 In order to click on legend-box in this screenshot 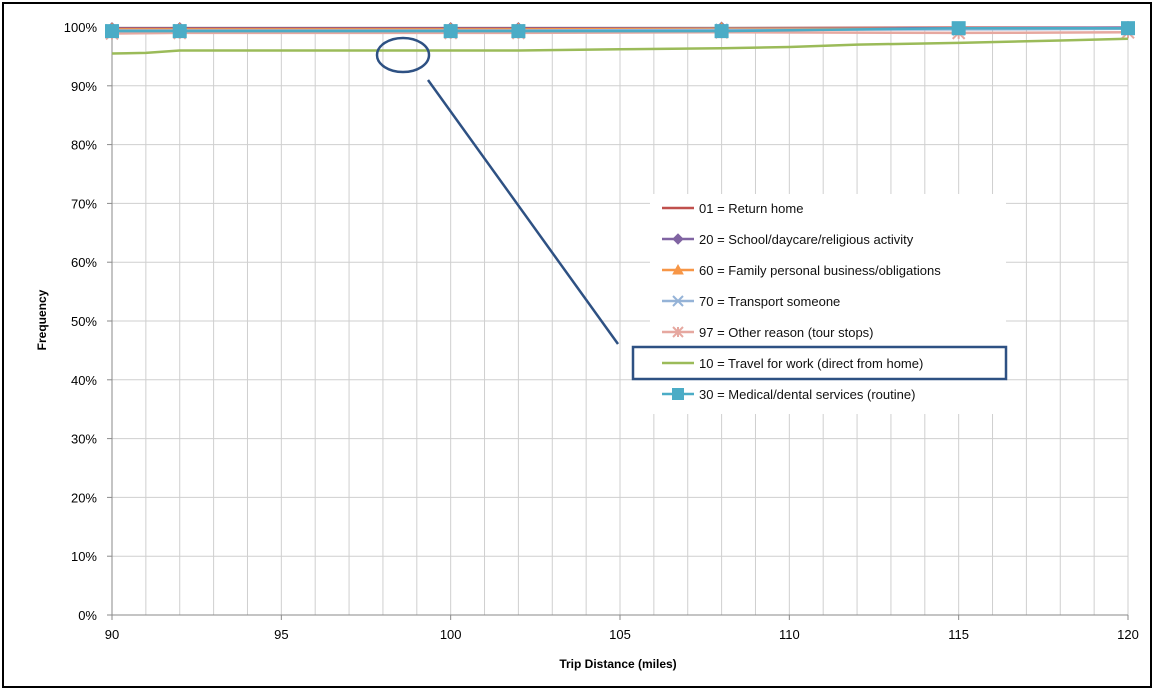, I will do `click(828, 304)`.